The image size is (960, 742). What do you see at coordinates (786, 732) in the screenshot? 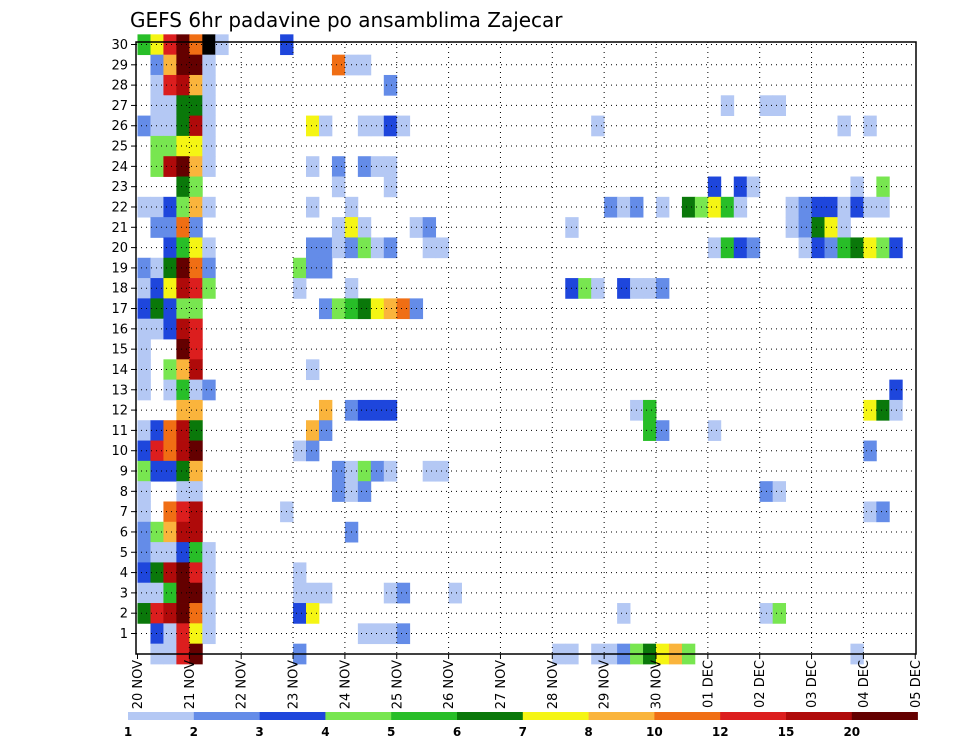
I see `colorbar-label: 15` at bounding box center [786, 732].